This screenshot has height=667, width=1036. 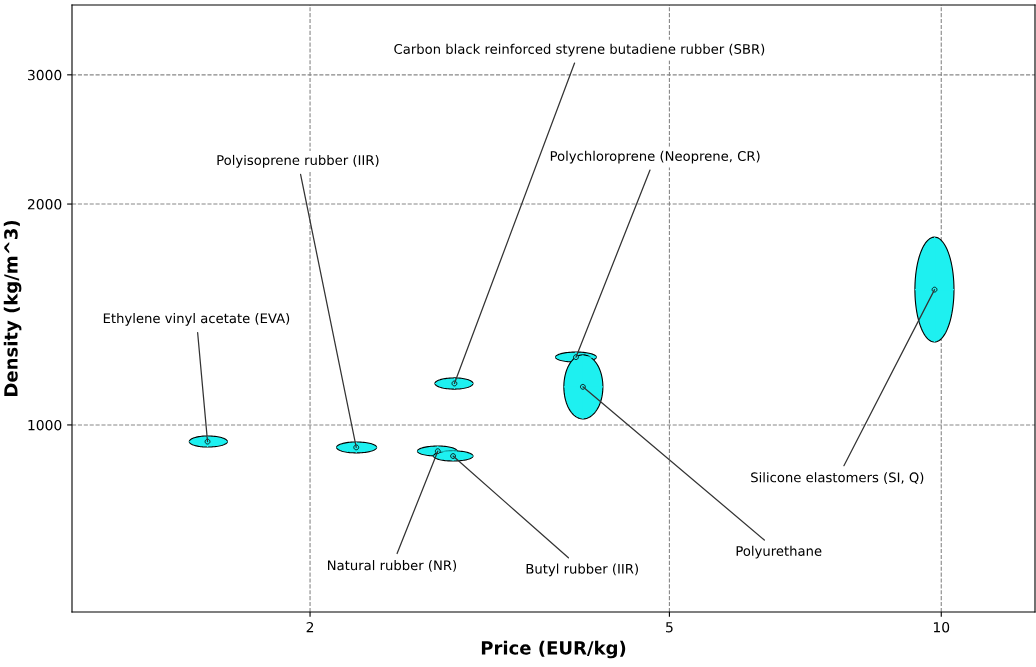 What do you see at coordinates (779, 552) in the screenshot?
I see `annotation: Polyurethane` at bounding box center [779, 552].